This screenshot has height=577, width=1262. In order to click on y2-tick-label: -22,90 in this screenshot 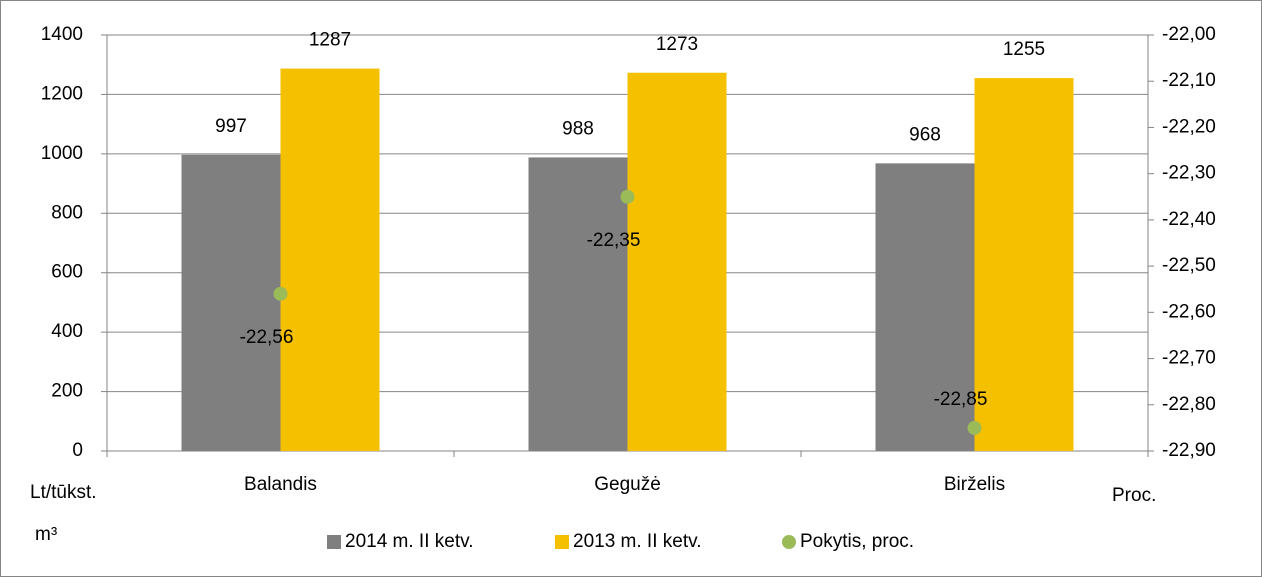, I will do `click(1189, 450)`.